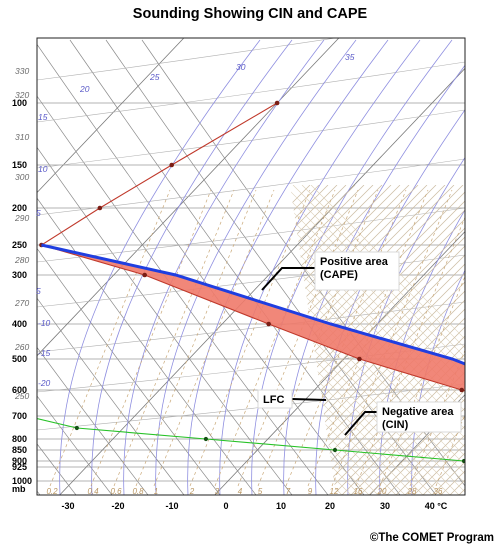  I want to click on cin-callout: Negative area(CIN), so click(403, 418).